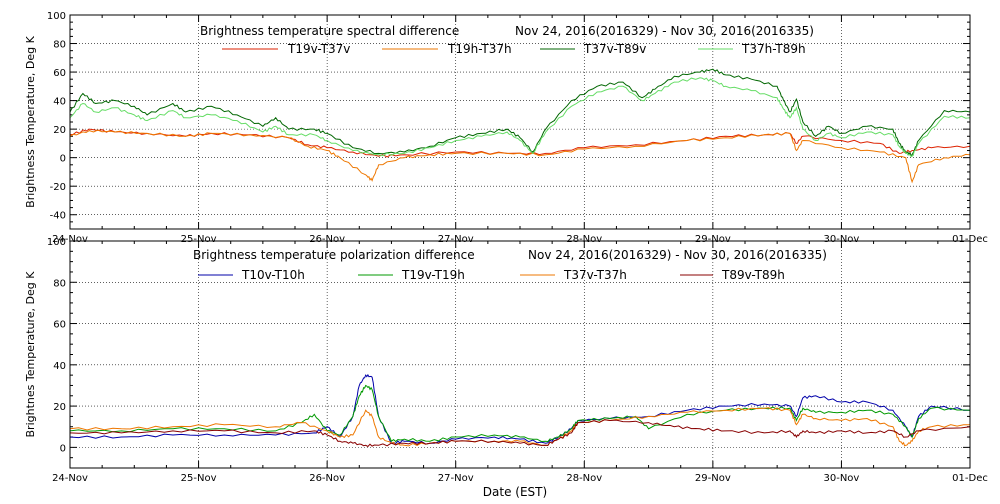  I want to click on panel1-y-tick-label: 80, so click(59, 45).